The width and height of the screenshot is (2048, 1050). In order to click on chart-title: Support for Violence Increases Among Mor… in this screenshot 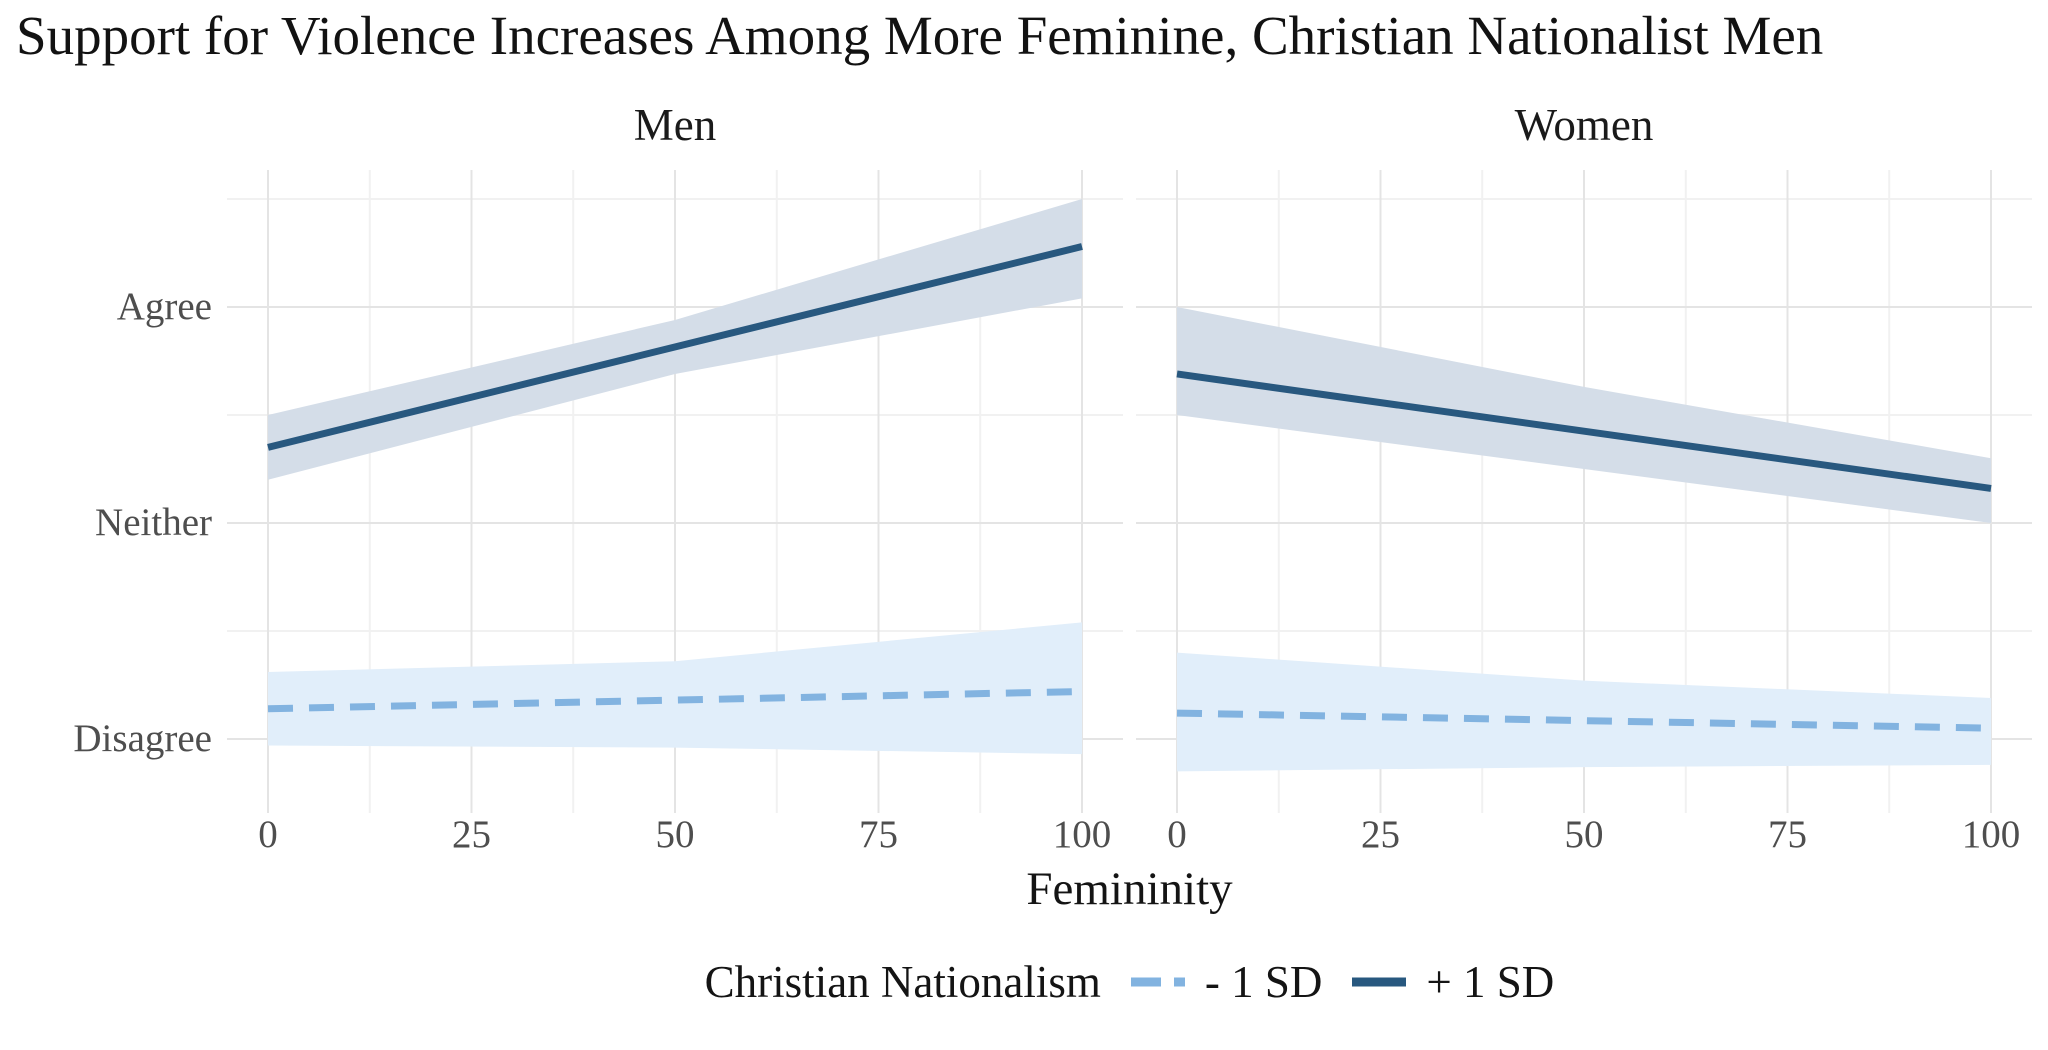, I will do `click(920, 35)`.